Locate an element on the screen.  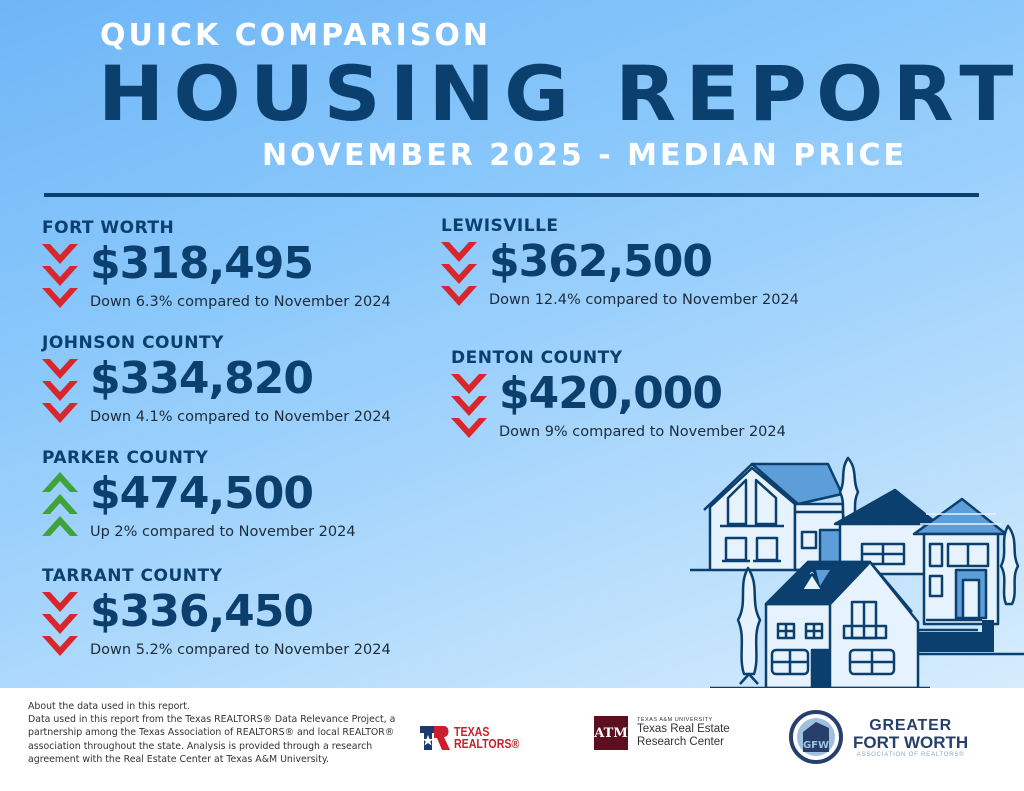
texas-realtors-mark-icon is located at coordinates (435, 738).